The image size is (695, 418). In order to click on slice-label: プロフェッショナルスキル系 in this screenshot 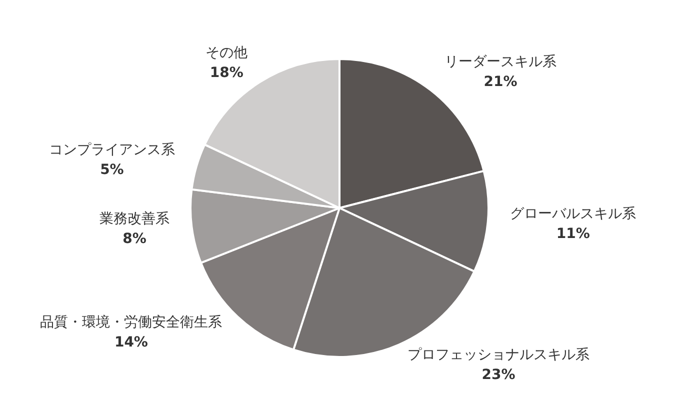, I will do `click(499, 354)`.